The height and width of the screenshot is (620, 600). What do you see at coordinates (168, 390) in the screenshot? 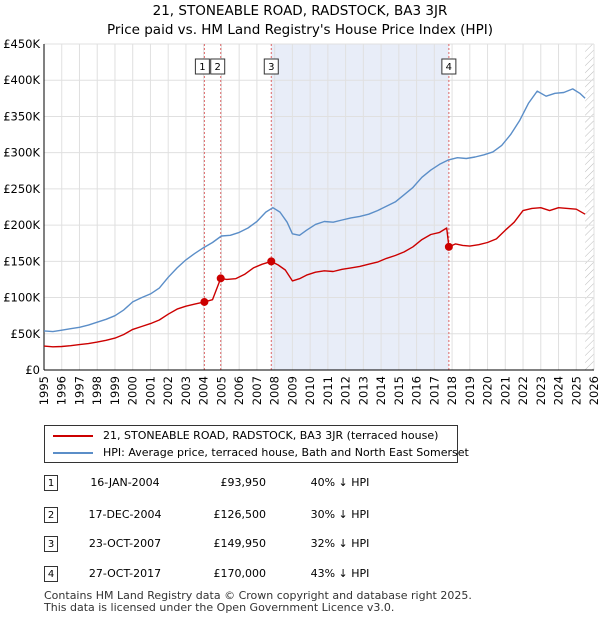
I see `x-tick-label: 2002` at bounding box center [168, 390].